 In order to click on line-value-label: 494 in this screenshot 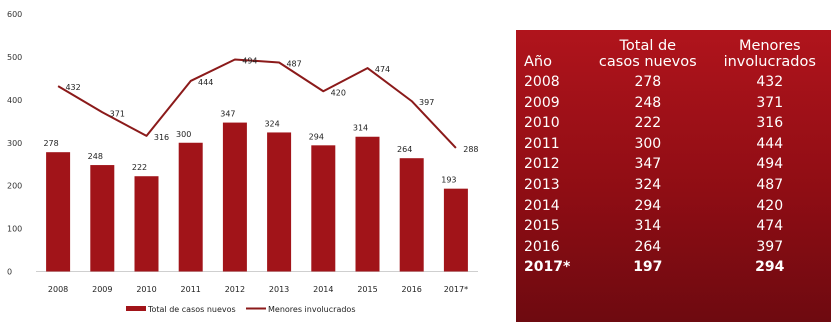, I will do `click(249, 60)`.